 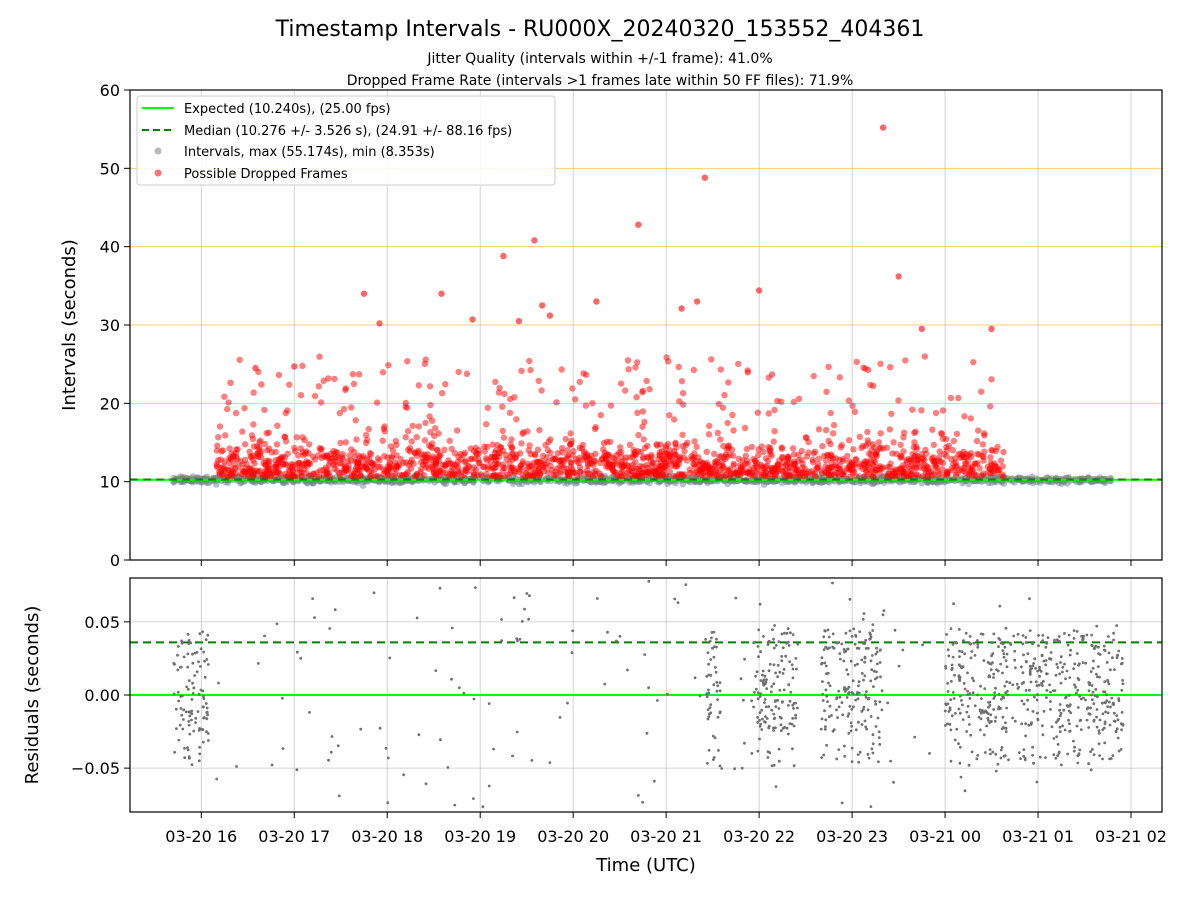 What do you see at coordinates (387, 836) in the screenshot?
I see `x-tick-label-2: 03-20 18` at bounding box center [387, 836].